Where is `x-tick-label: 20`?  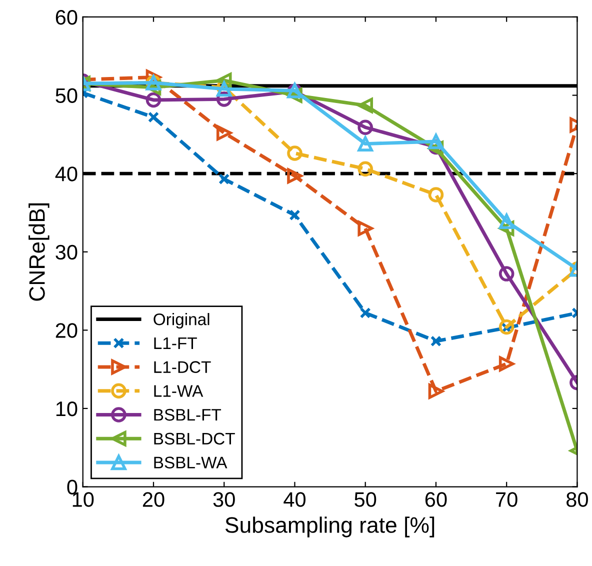 x-tick-label: 20 is located at coordinates (153, 499).